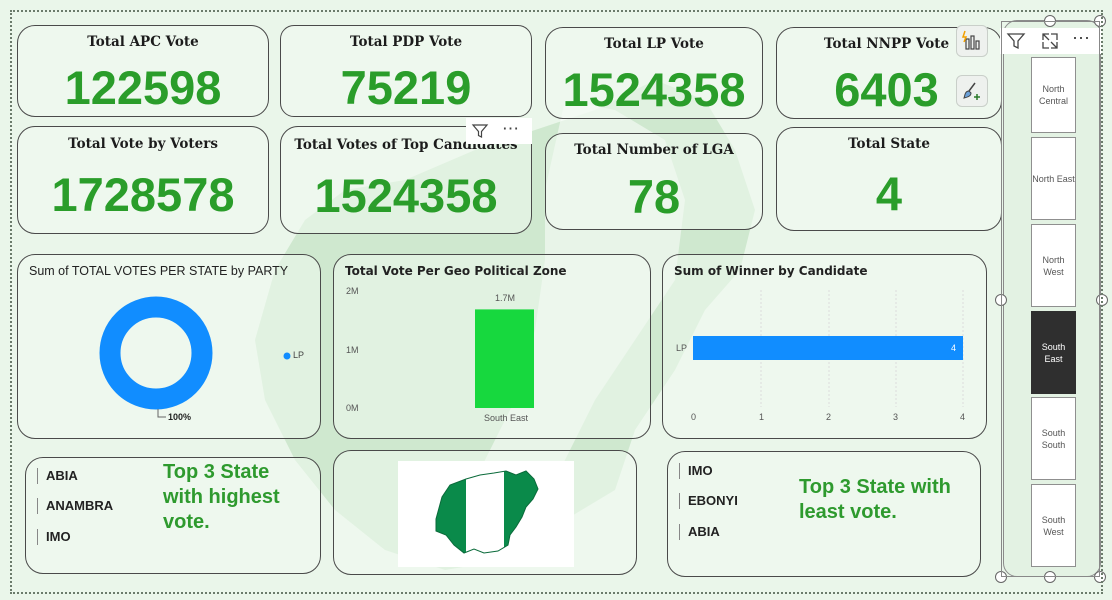  Describe the element at coordinates (161, 413) in the screenshot. I see `percent-leader-line` at that location.